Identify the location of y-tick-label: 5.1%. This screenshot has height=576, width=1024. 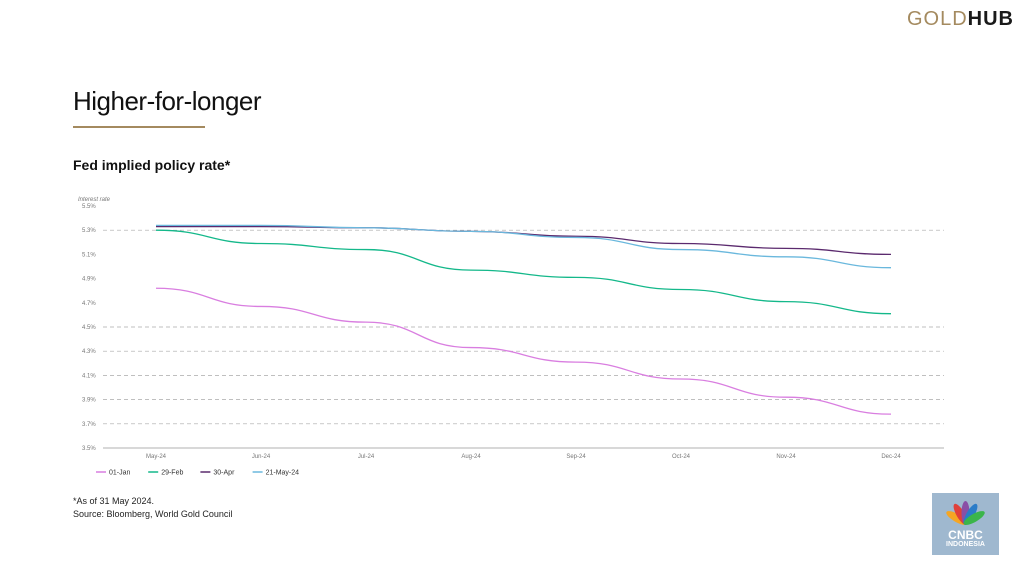
(89, 255).